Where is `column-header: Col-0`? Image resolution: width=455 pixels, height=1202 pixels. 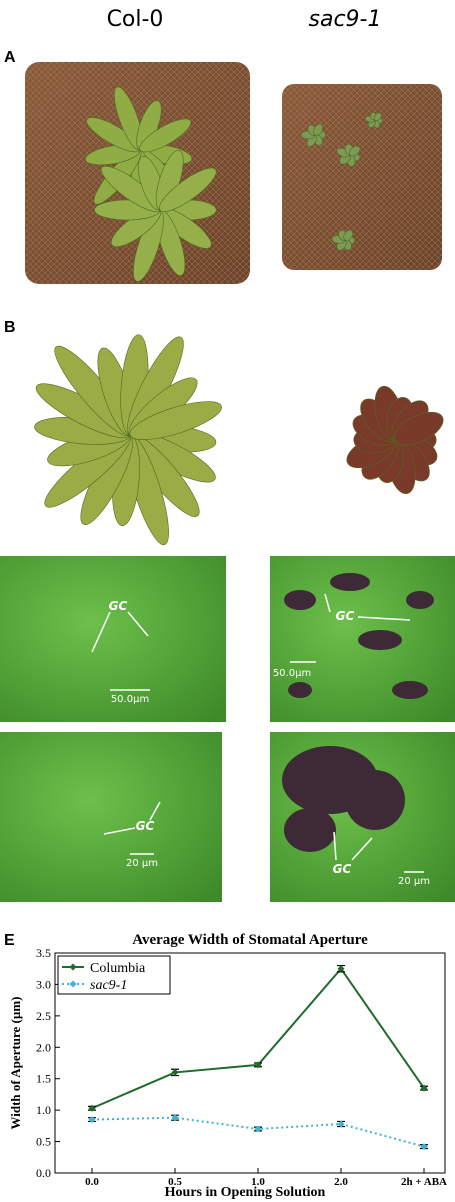
column-header: Col-0 is located at coordinates (135, 19).